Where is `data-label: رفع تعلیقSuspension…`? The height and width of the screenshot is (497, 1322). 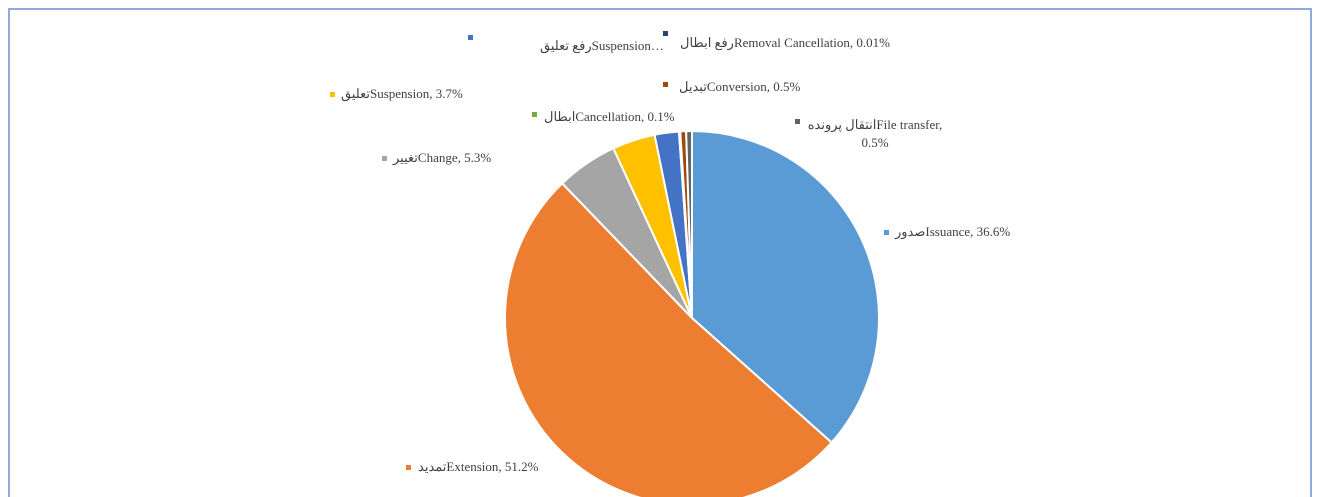
data-label: رفع تعلیقSuspension… is located at coordinates (602, 45).